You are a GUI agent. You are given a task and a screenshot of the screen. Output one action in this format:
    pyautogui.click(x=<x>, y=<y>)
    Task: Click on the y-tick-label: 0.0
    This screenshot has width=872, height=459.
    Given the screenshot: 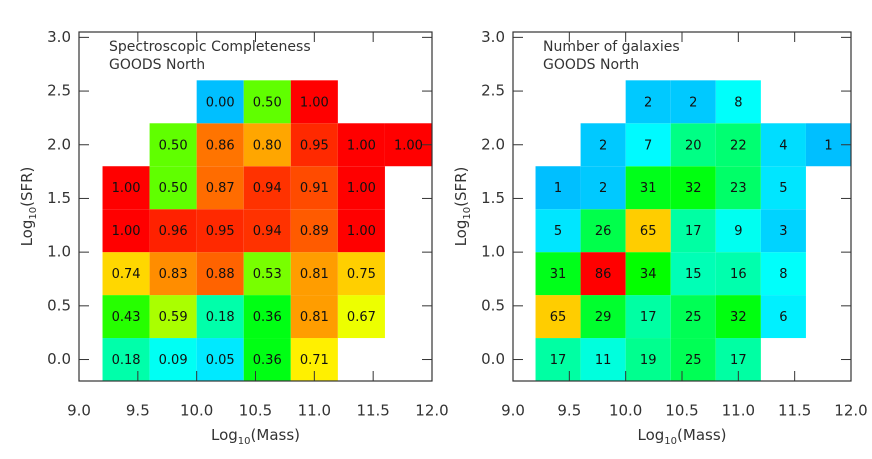 What is the action you would take?
    pyautogui.click(x=59, y=359)
    